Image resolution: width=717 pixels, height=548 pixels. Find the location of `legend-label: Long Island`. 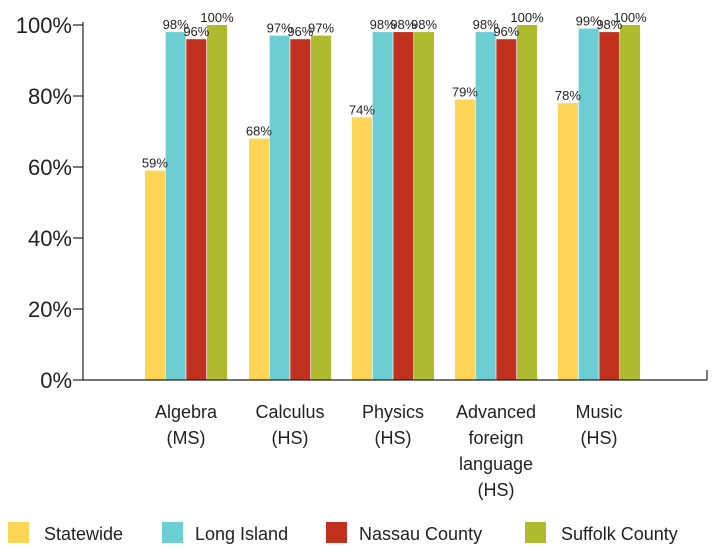

legend-label: Long Island is located at coordinates (241, 534).